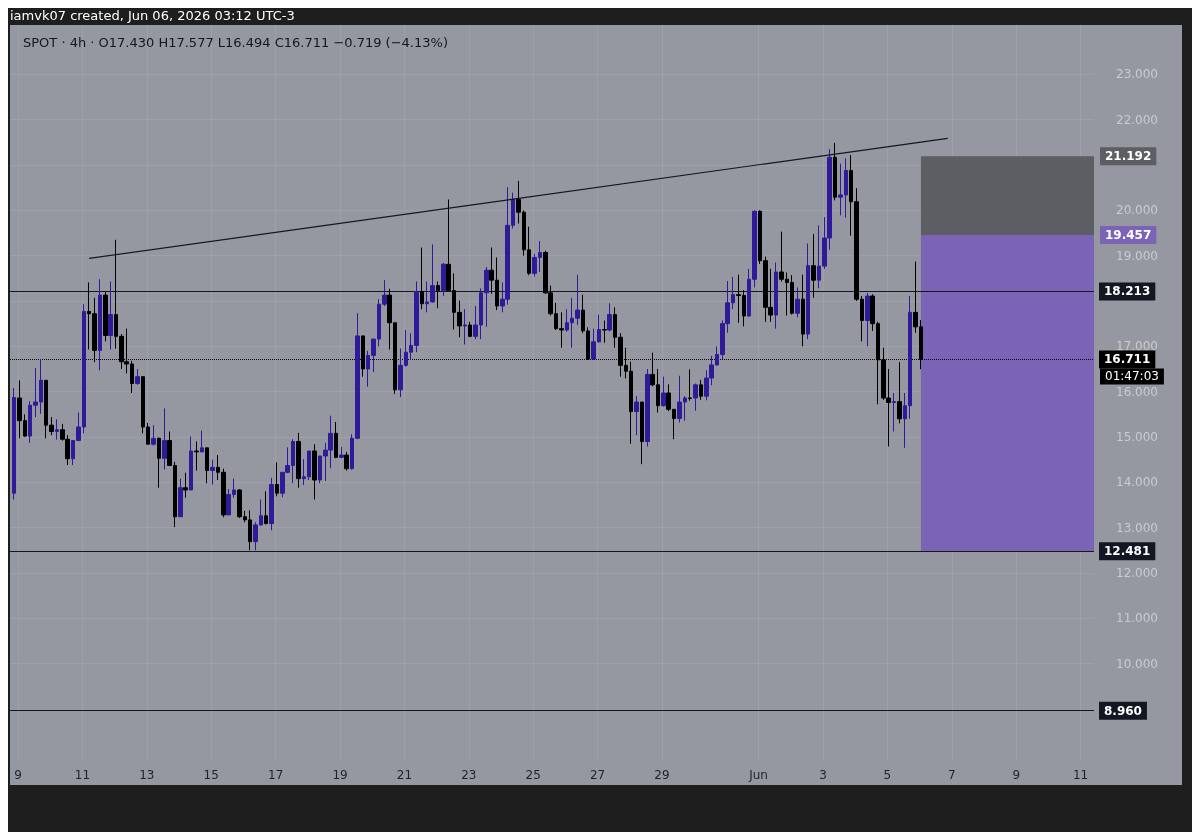  What do you see at coordinates (1127, 551) in the screenshot?
I see `ref-line-label: 12.481` at bounding box center [1127, 551].